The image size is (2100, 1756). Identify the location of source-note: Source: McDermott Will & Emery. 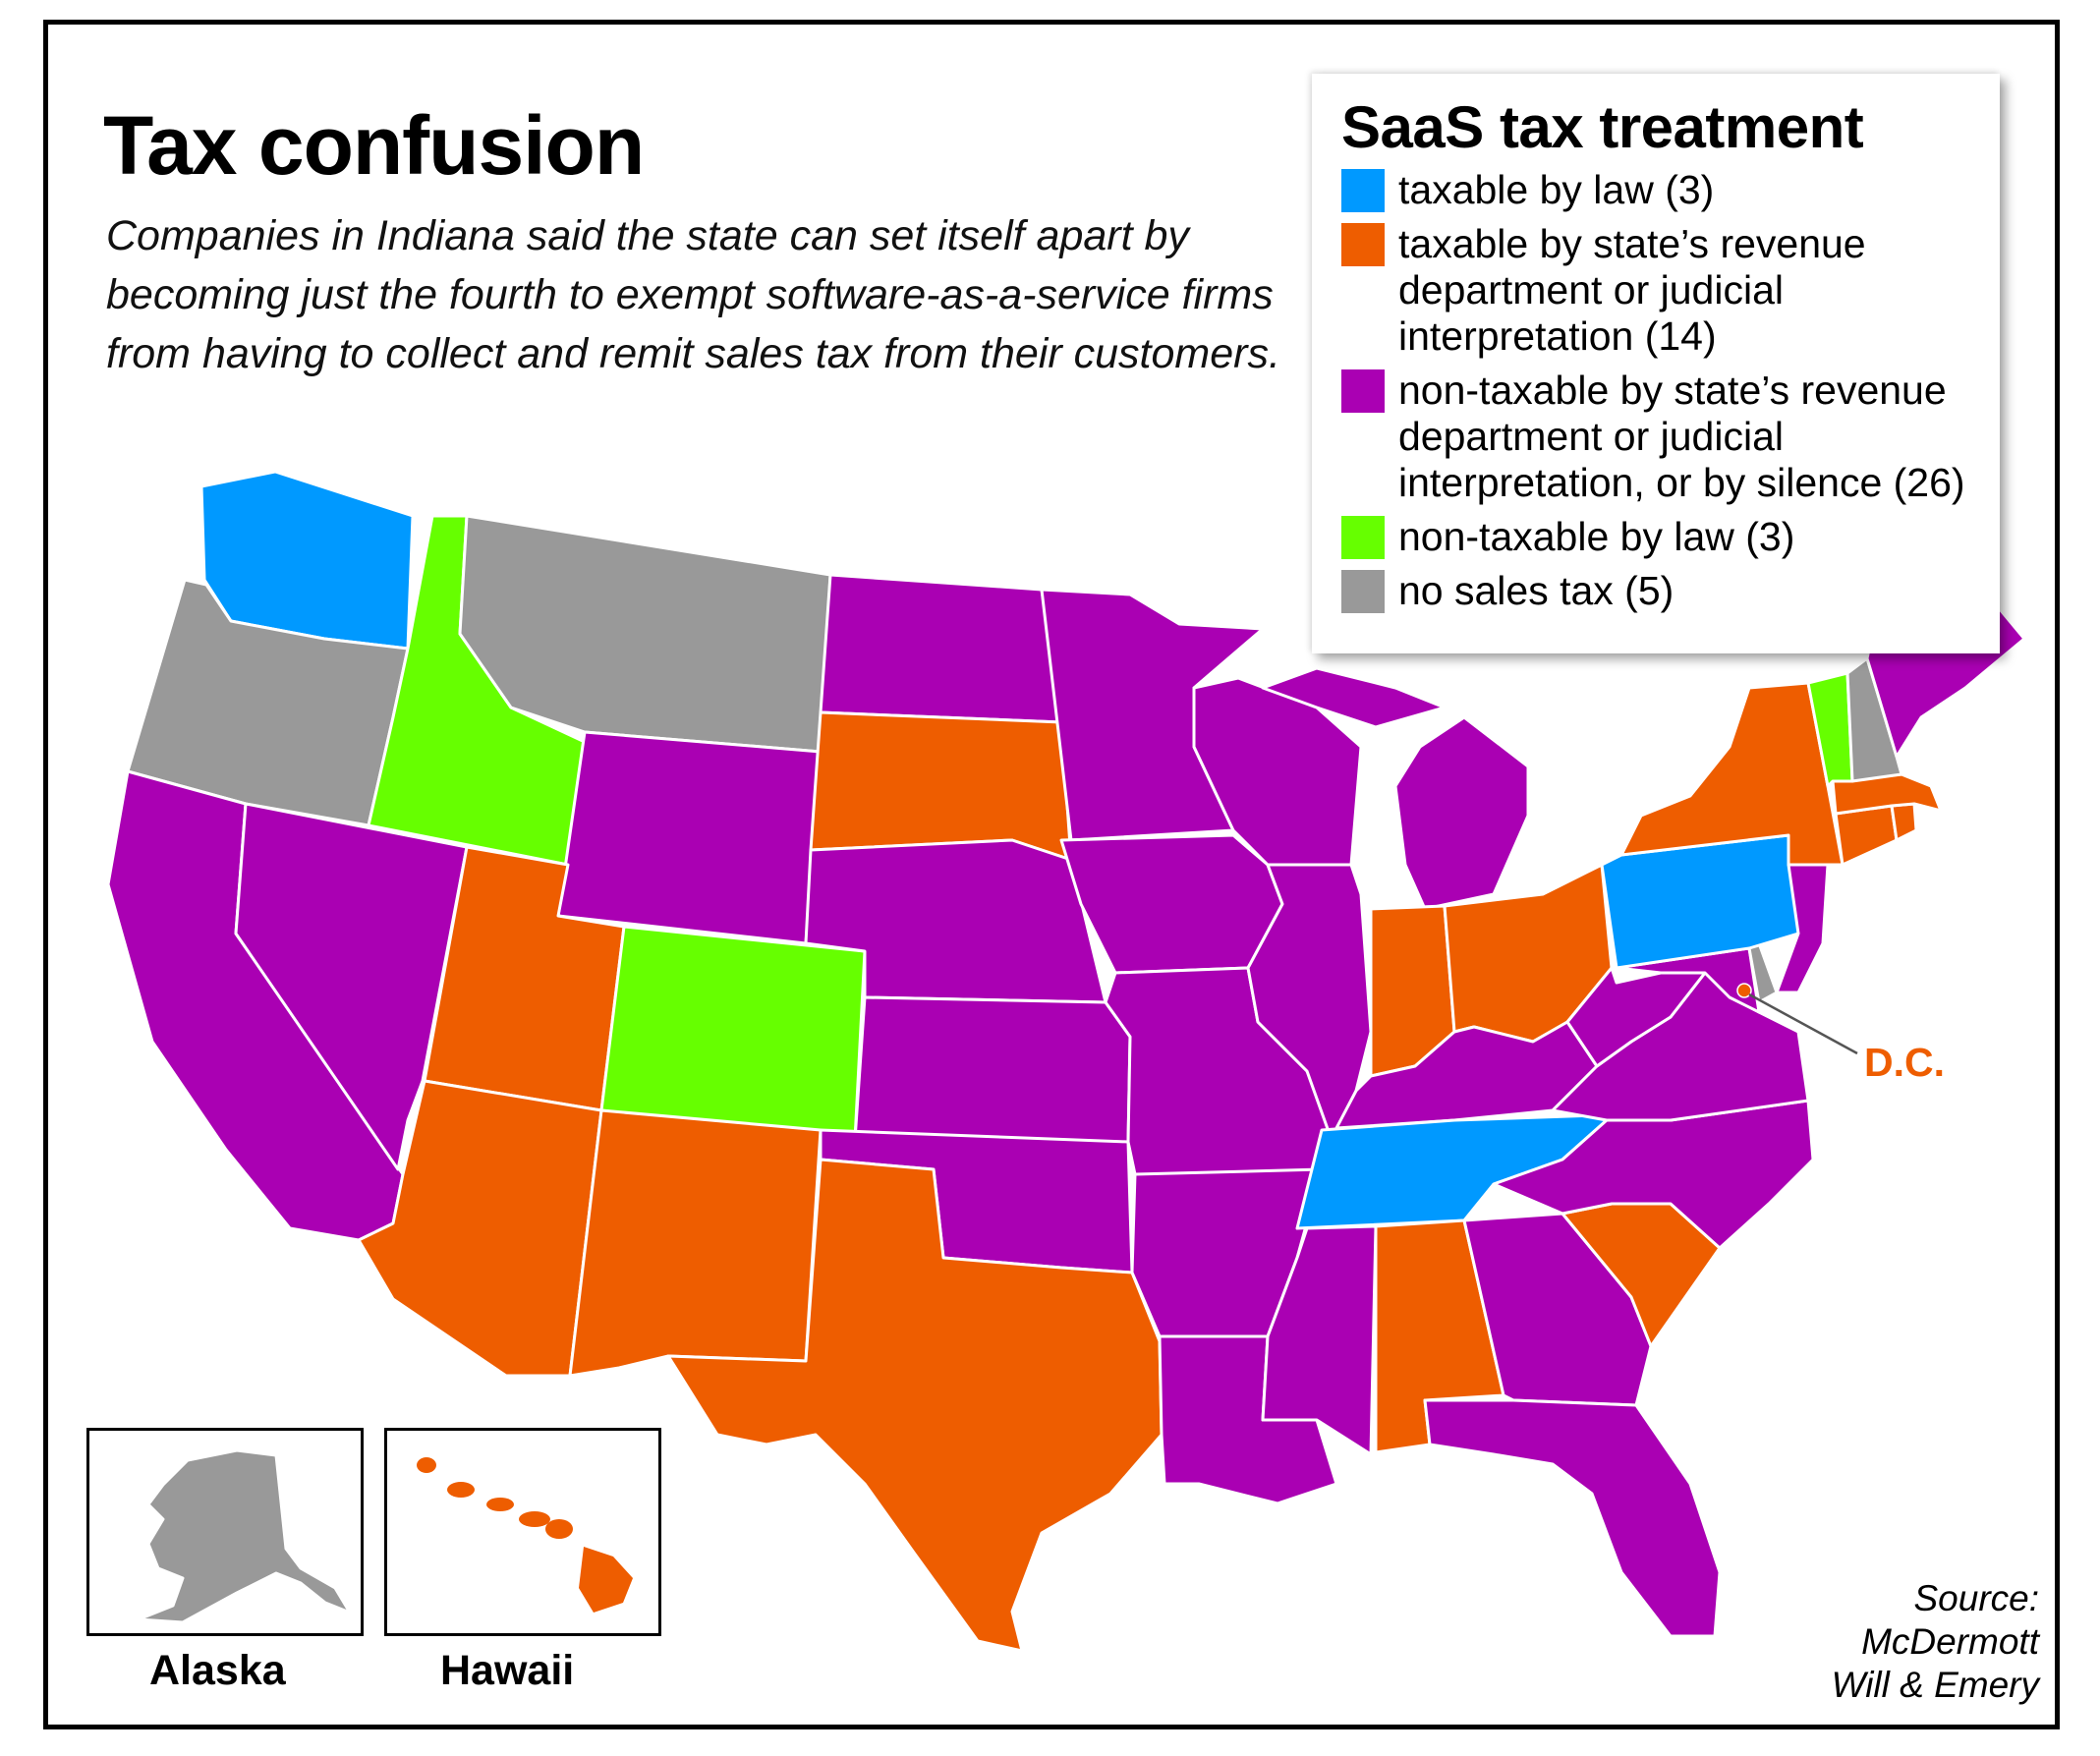
(1935, 1642).